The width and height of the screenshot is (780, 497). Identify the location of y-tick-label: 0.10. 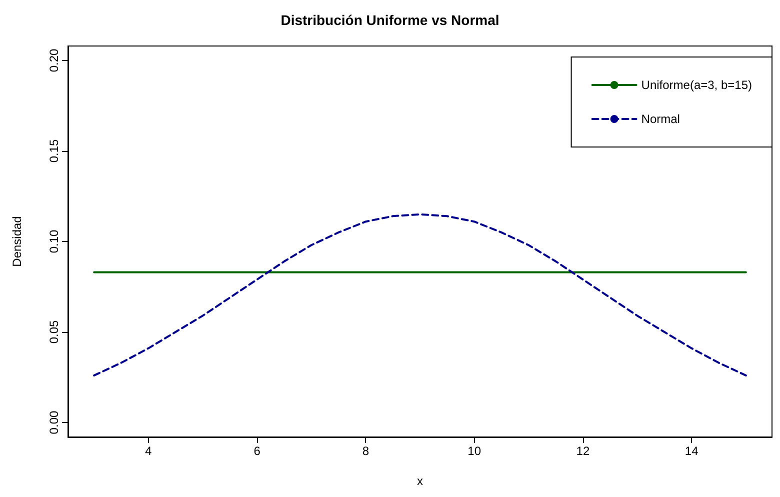
(54, 242).